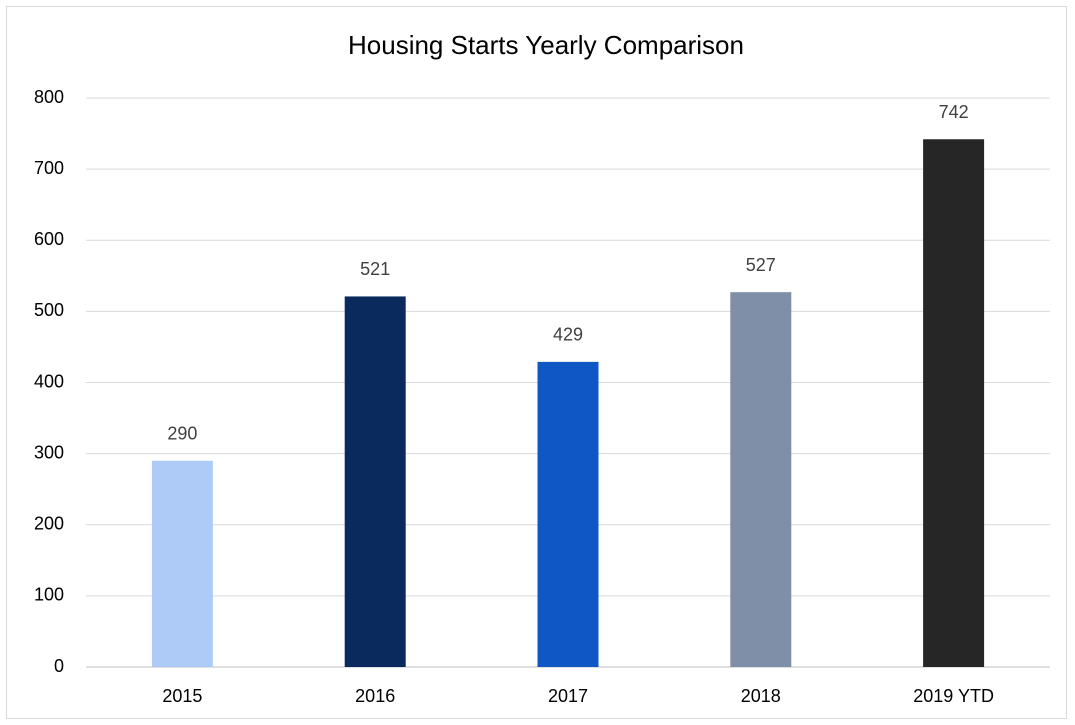 The image size is (1075, 725). I want to click on y-tick-label: 600, so click(49, 239).